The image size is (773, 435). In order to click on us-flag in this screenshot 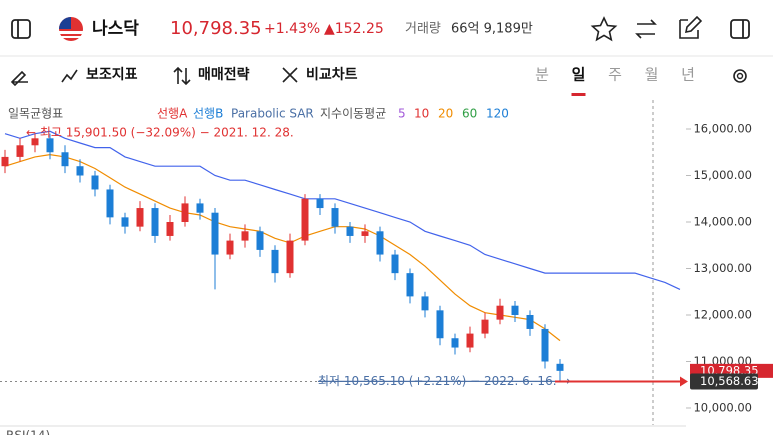, I will do `click(71, 29)`.